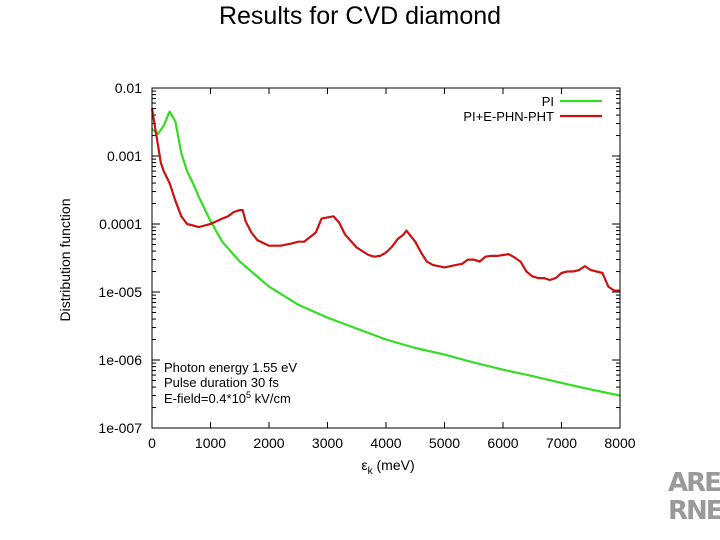 Image resolution: width=720 pixels, height=540 pixels. Describe the element at coordinates (694, 511) in the screenshot. I see `logo-line-2: RNE` at that location.